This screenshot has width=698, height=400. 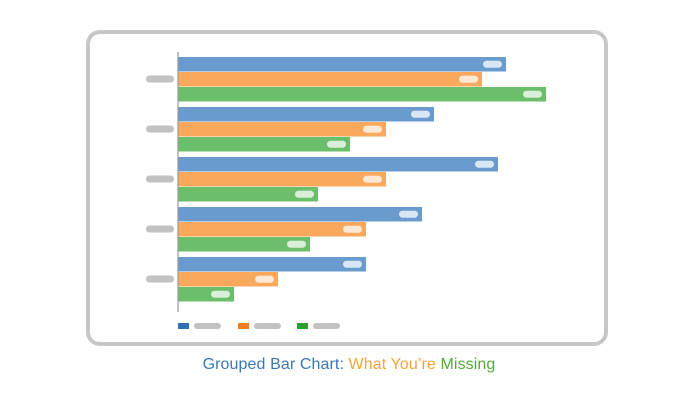 I want to click on caption-part-1: Grouped Bar Chart:, so click(x=273, y=364).